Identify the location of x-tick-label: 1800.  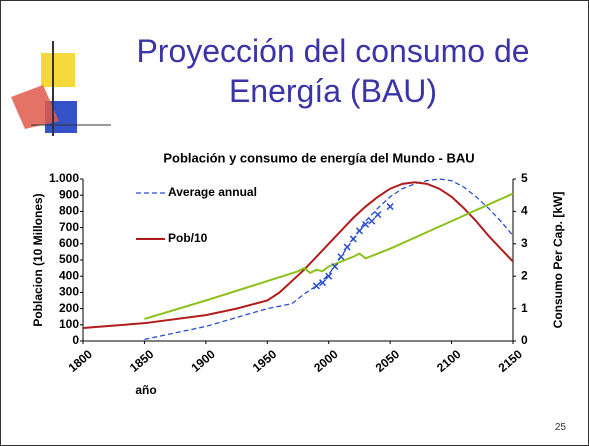
(81, 361).